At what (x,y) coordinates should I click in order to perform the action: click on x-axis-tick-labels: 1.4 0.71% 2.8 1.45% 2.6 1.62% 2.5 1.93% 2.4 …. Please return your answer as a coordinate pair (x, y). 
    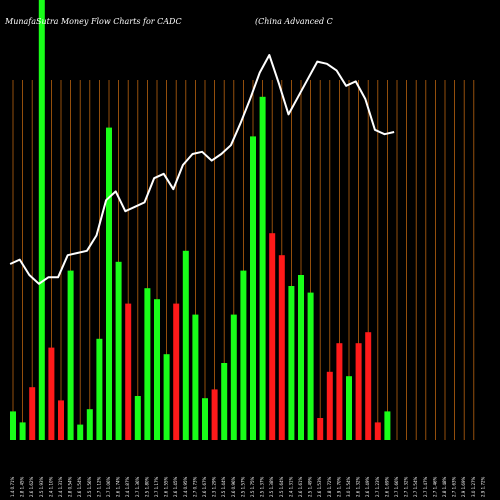
    Looking at the image, I should click on (247, 486).